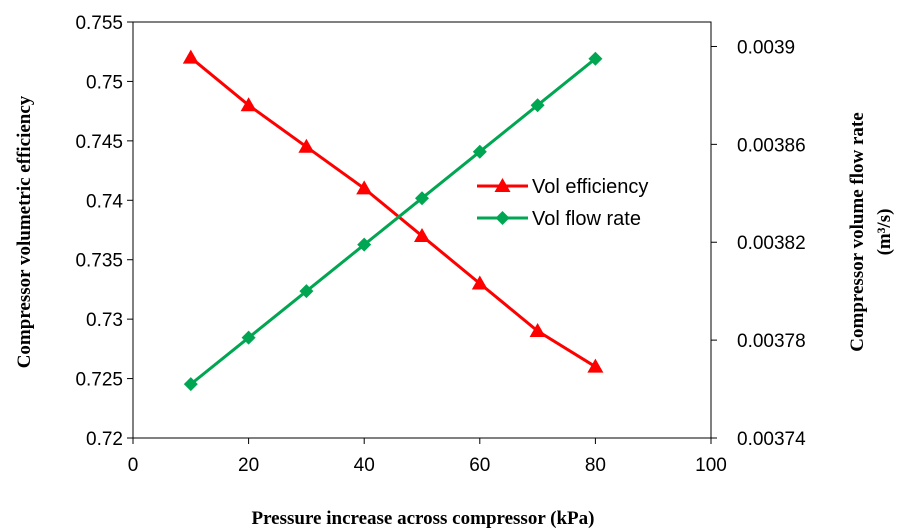 The image size is (898, 529). I want to click on right-y-tick-label: 0.00374, so click(771, 439).